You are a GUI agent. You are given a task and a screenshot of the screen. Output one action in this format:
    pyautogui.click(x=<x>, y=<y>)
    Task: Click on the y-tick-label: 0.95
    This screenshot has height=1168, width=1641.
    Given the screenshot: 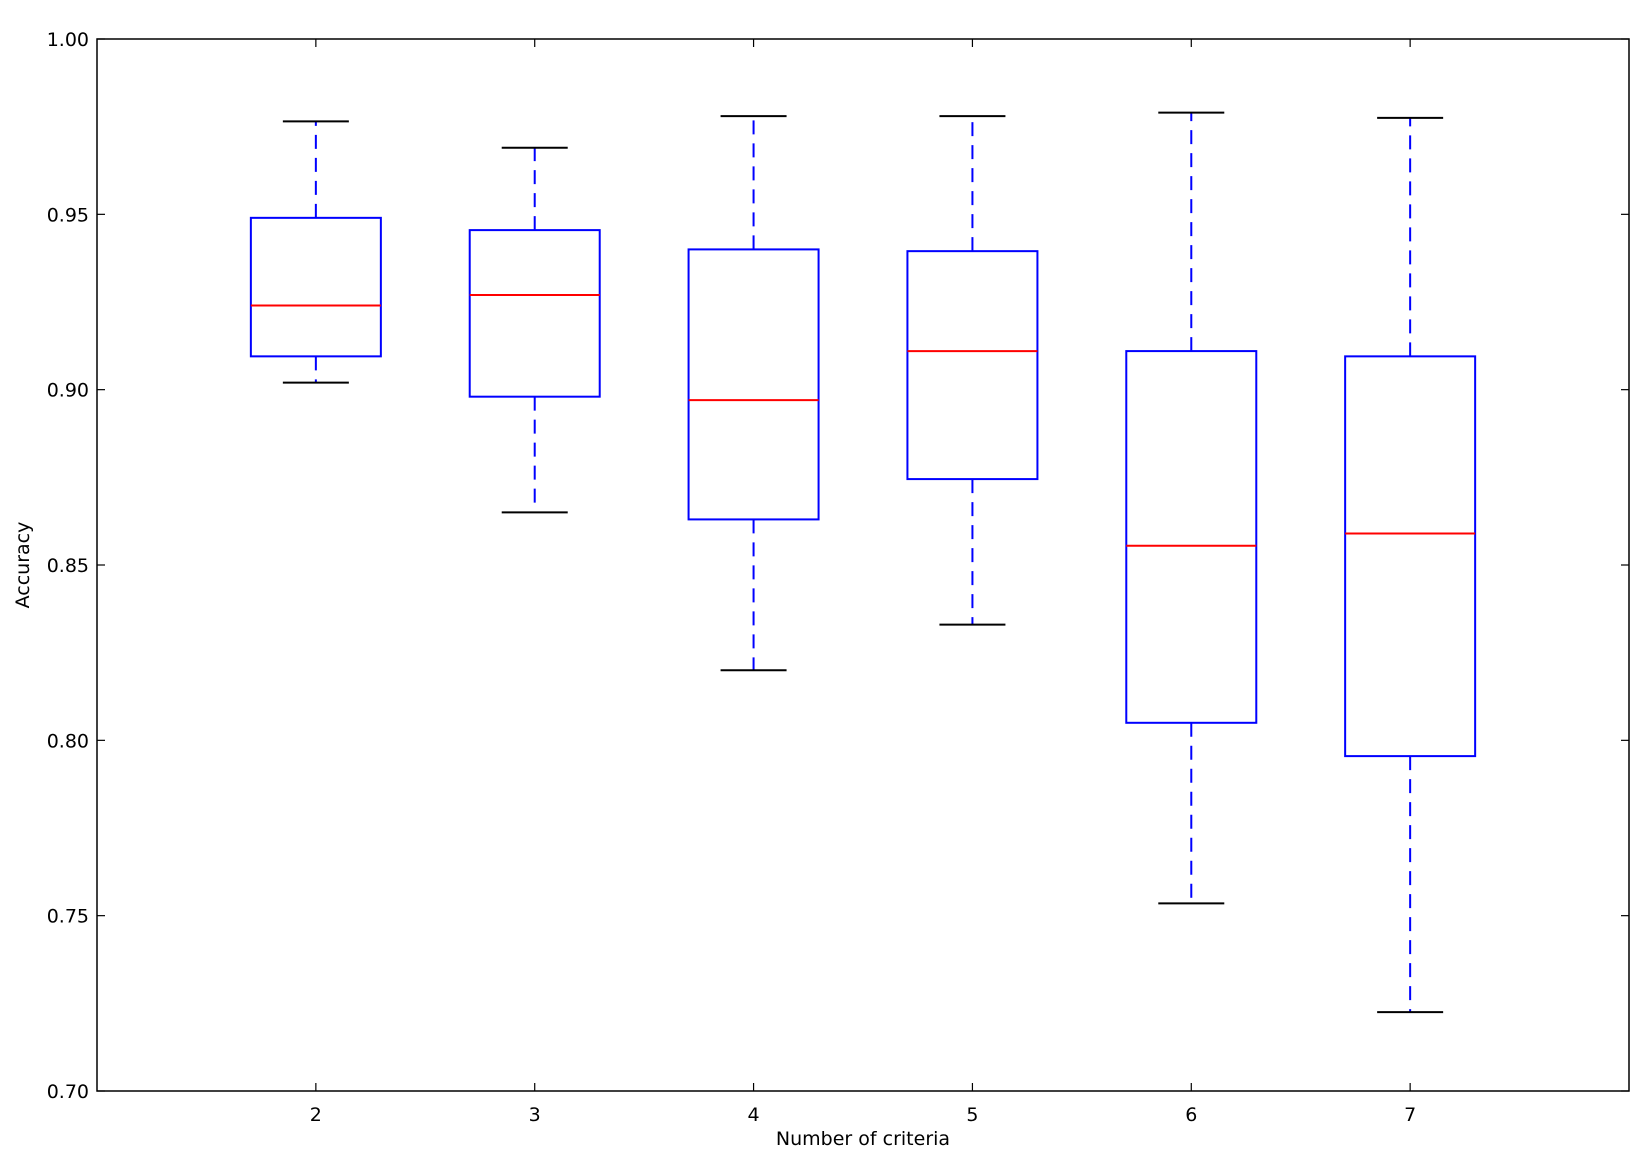 What is the action you would take?
    pyautogui.click(x=68, y=215)
    